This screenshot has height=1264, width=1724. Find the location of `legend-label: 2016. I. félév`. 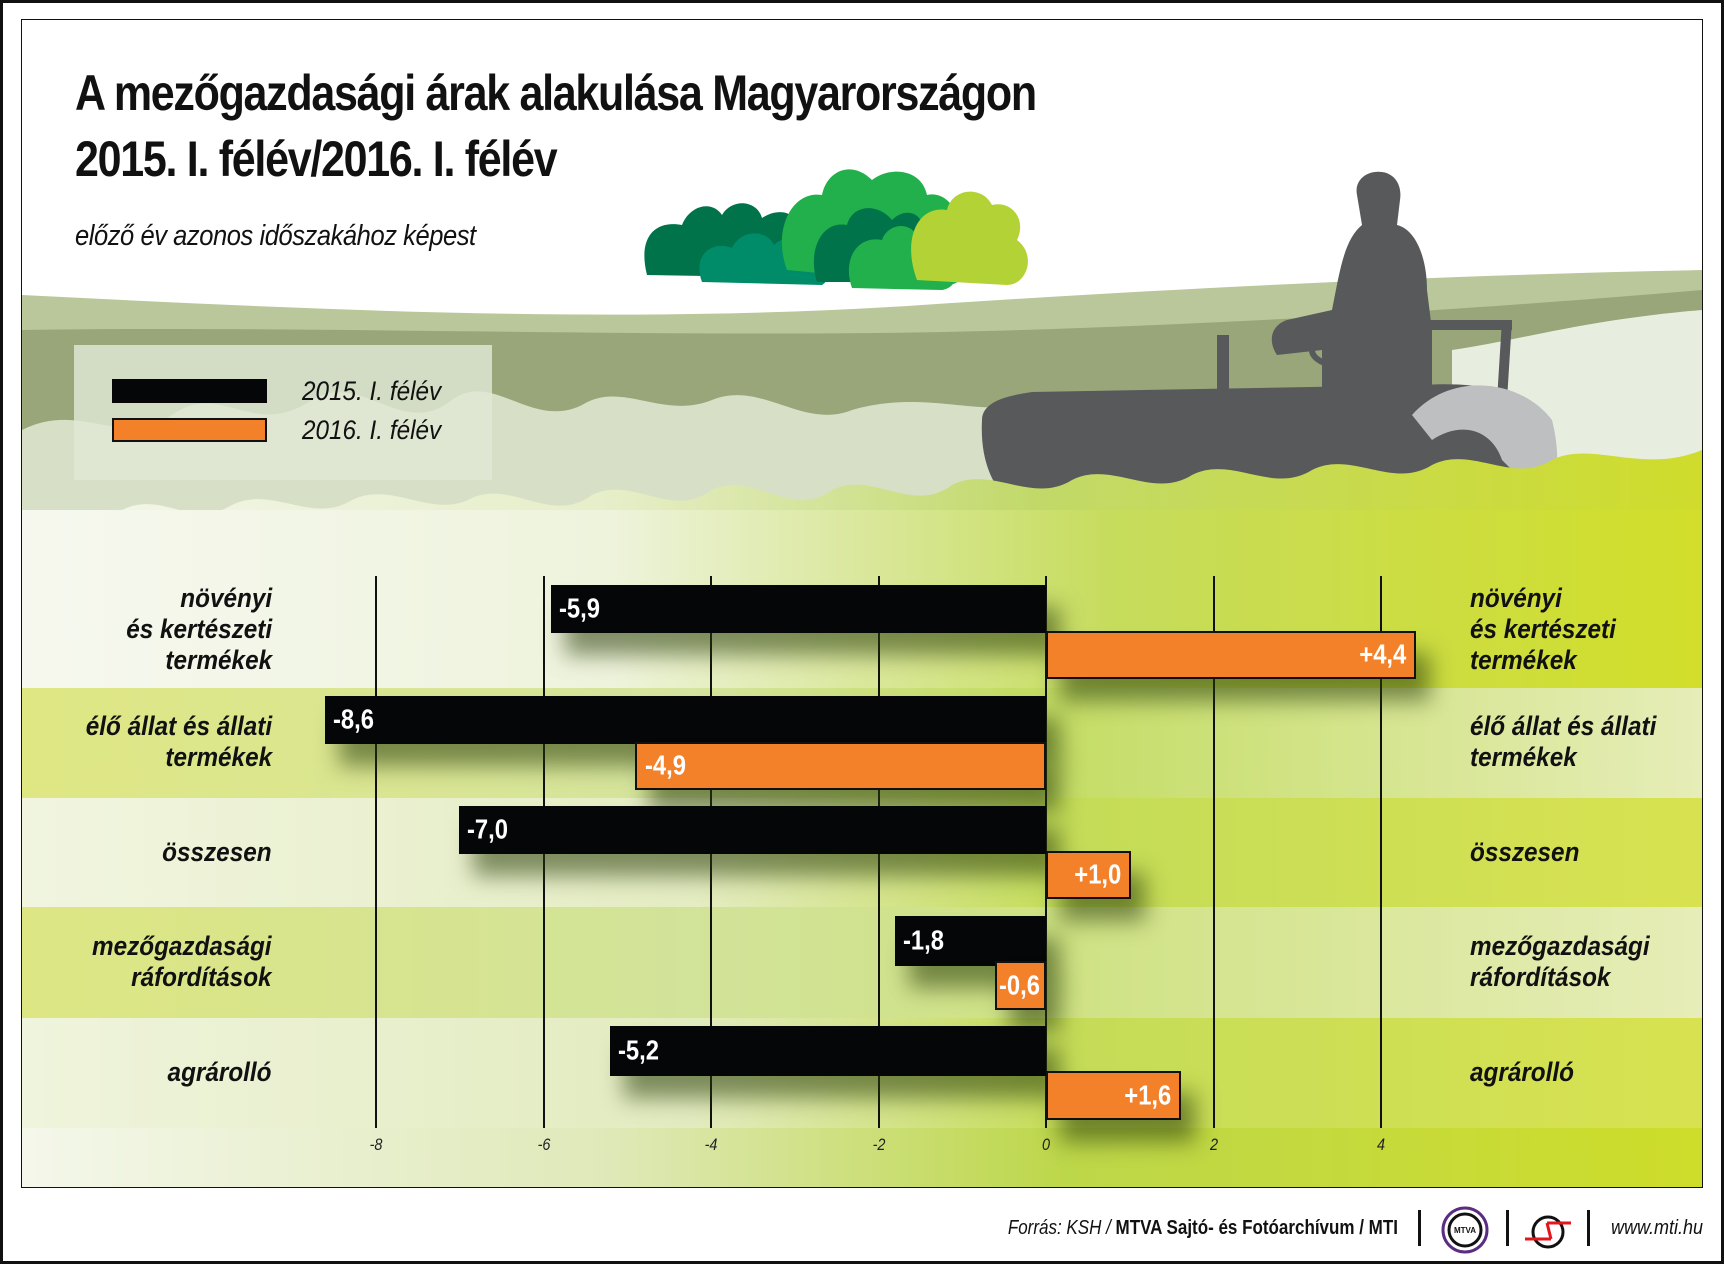

legend-label: 2016. I. félév is located at coordinates (372, 429).